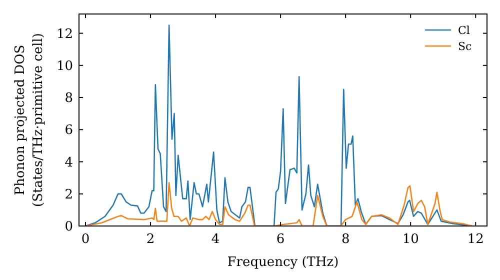 The image size is (500, 280). What do you see at coordinates (215, 239) in the screenshot?
I see `x-tick-label: 4` at bounding box center [215, 239].